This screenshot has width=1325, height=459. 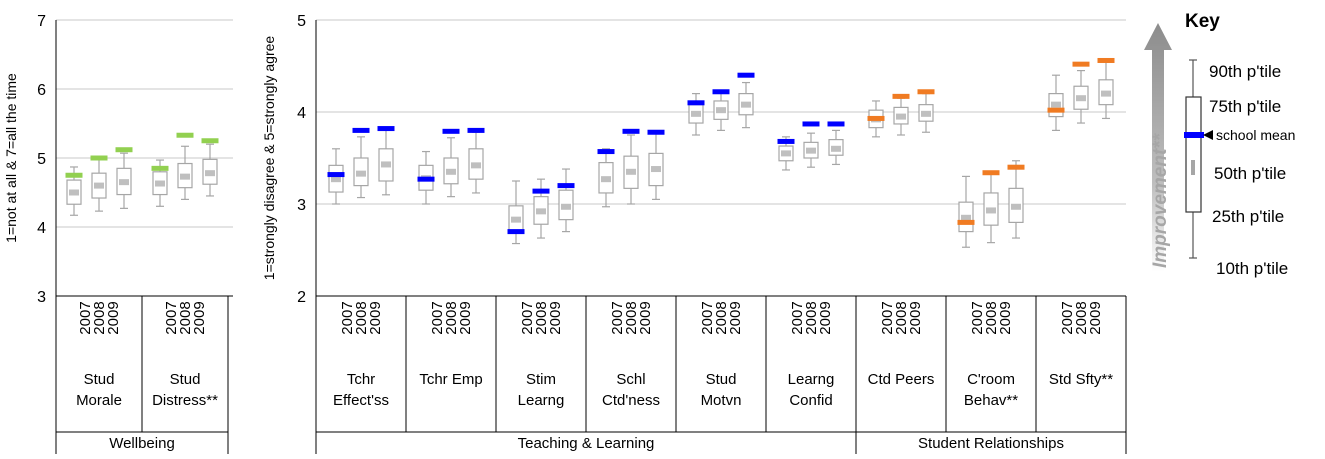 What do you see at coordinates (901, 379) in the screenshot?
I see `category-label: Ctd Peers` at bounding box center [901, 379].